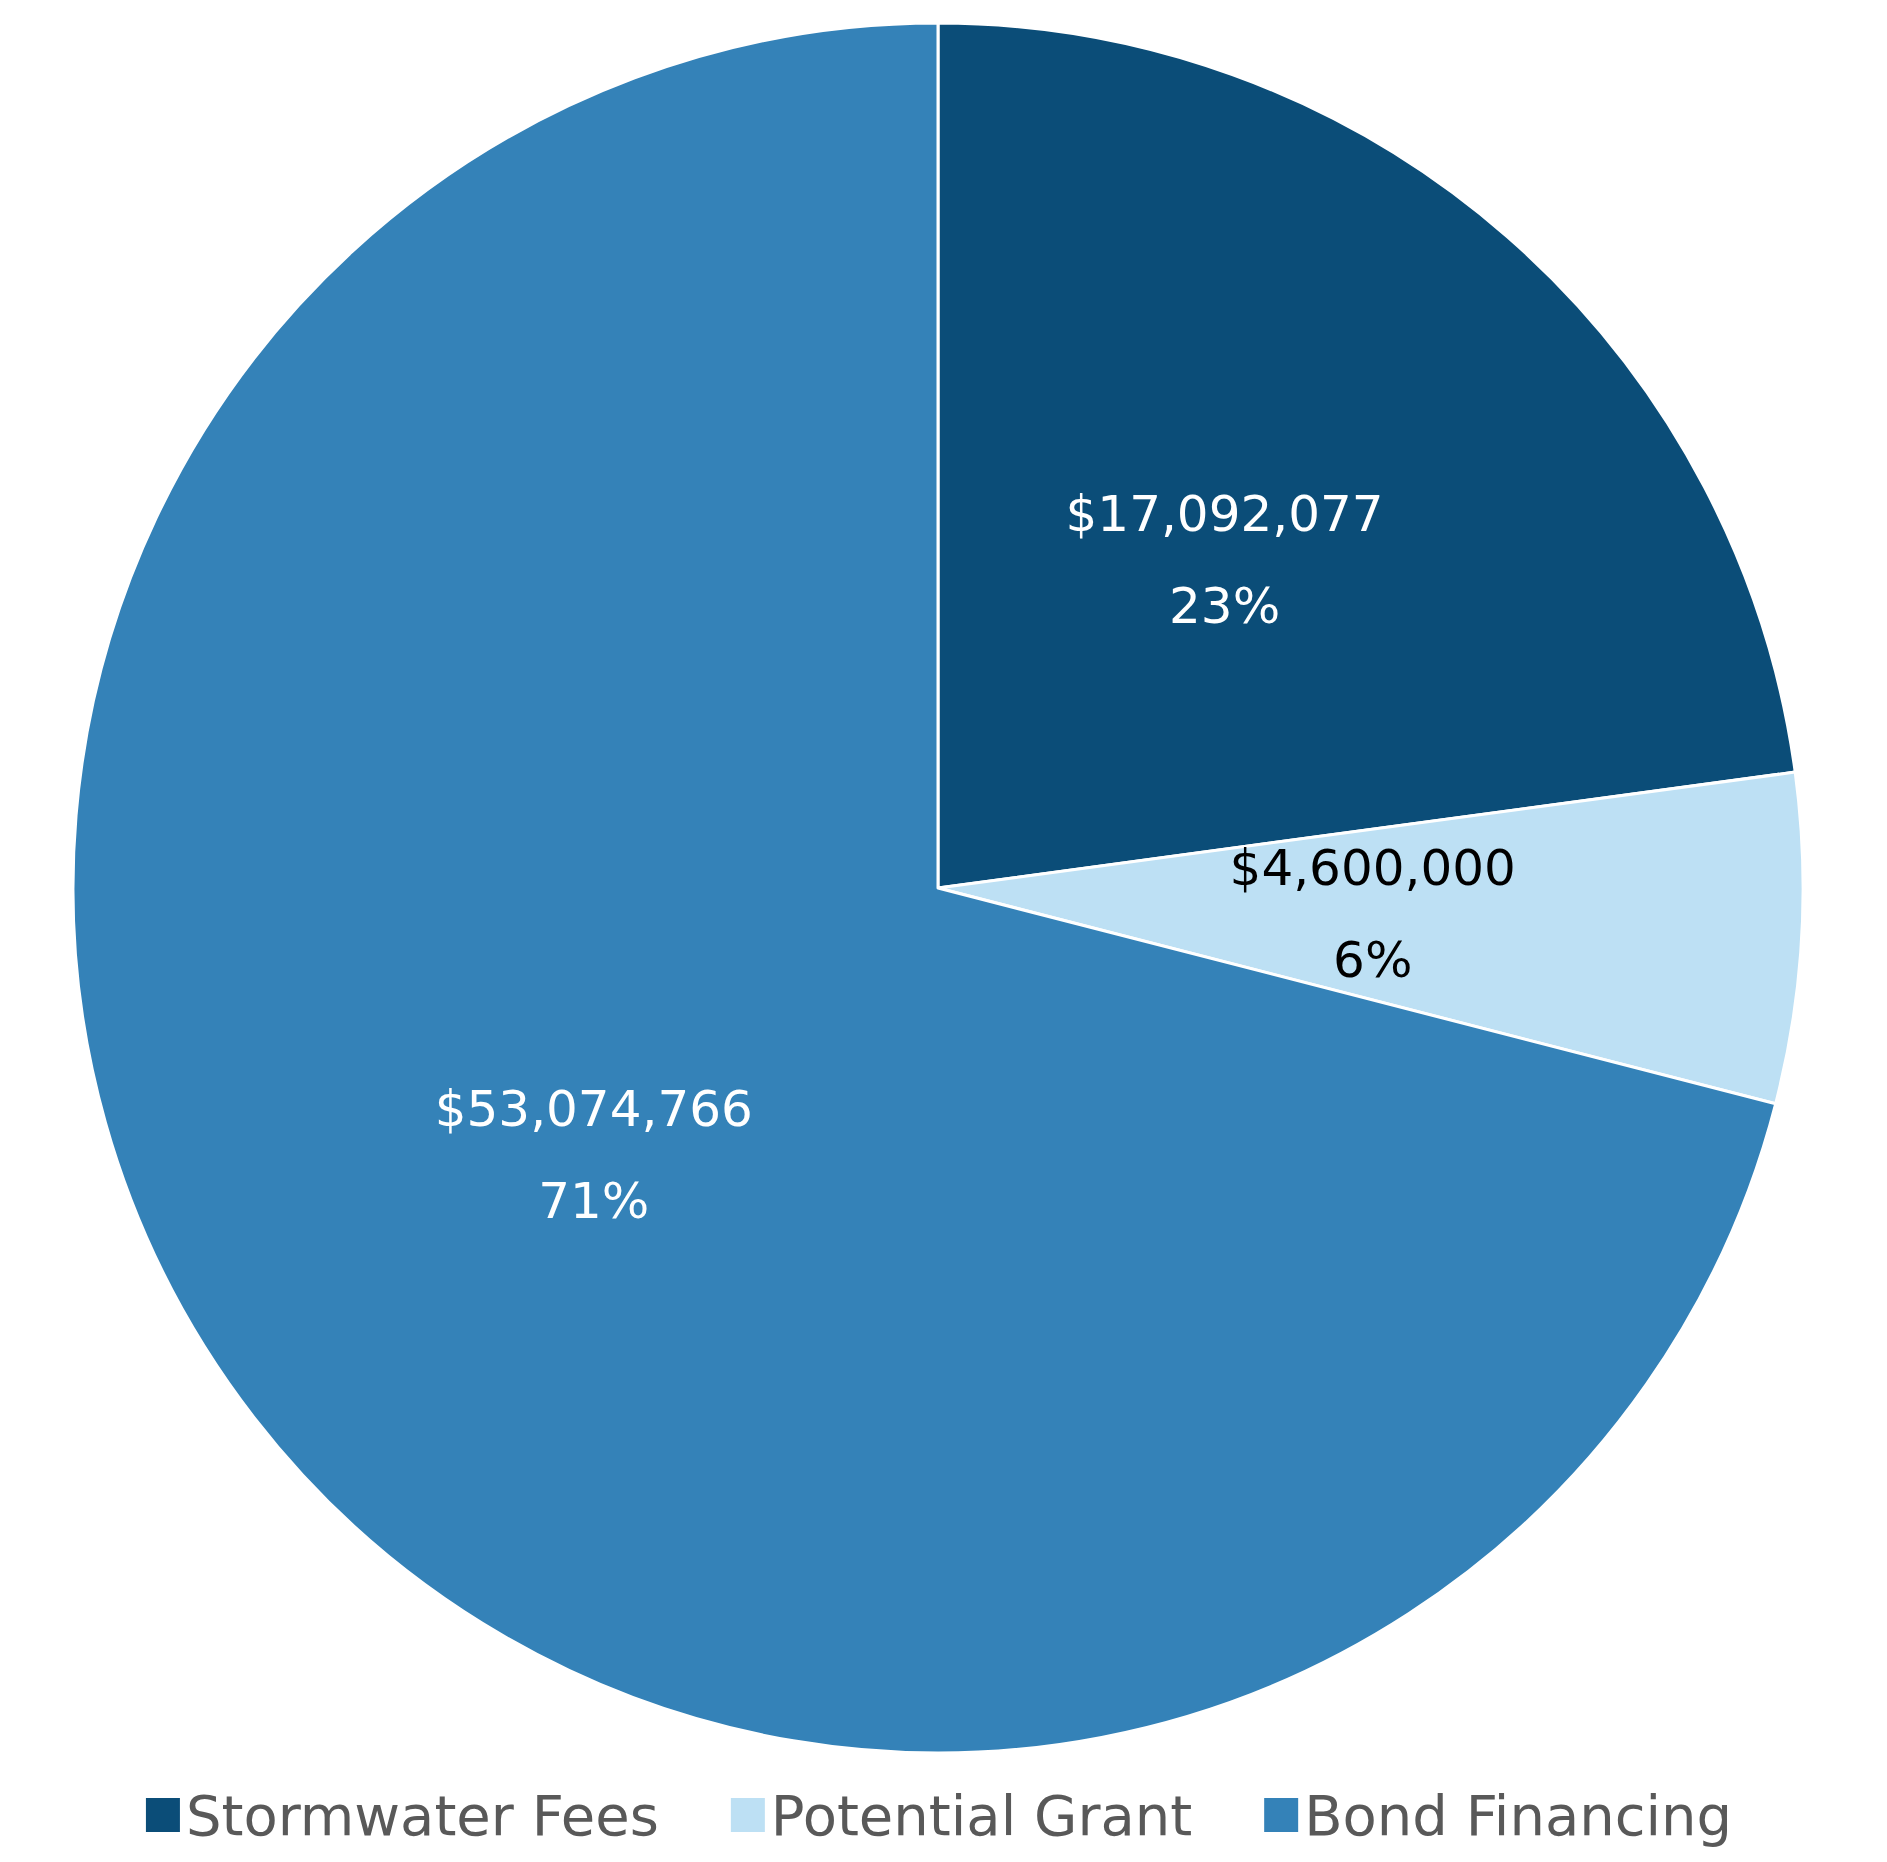 The width and height of the screenshot is (1887, 1862). I want to click on data-label: $4,600,000 6%, so click(1372, 913).